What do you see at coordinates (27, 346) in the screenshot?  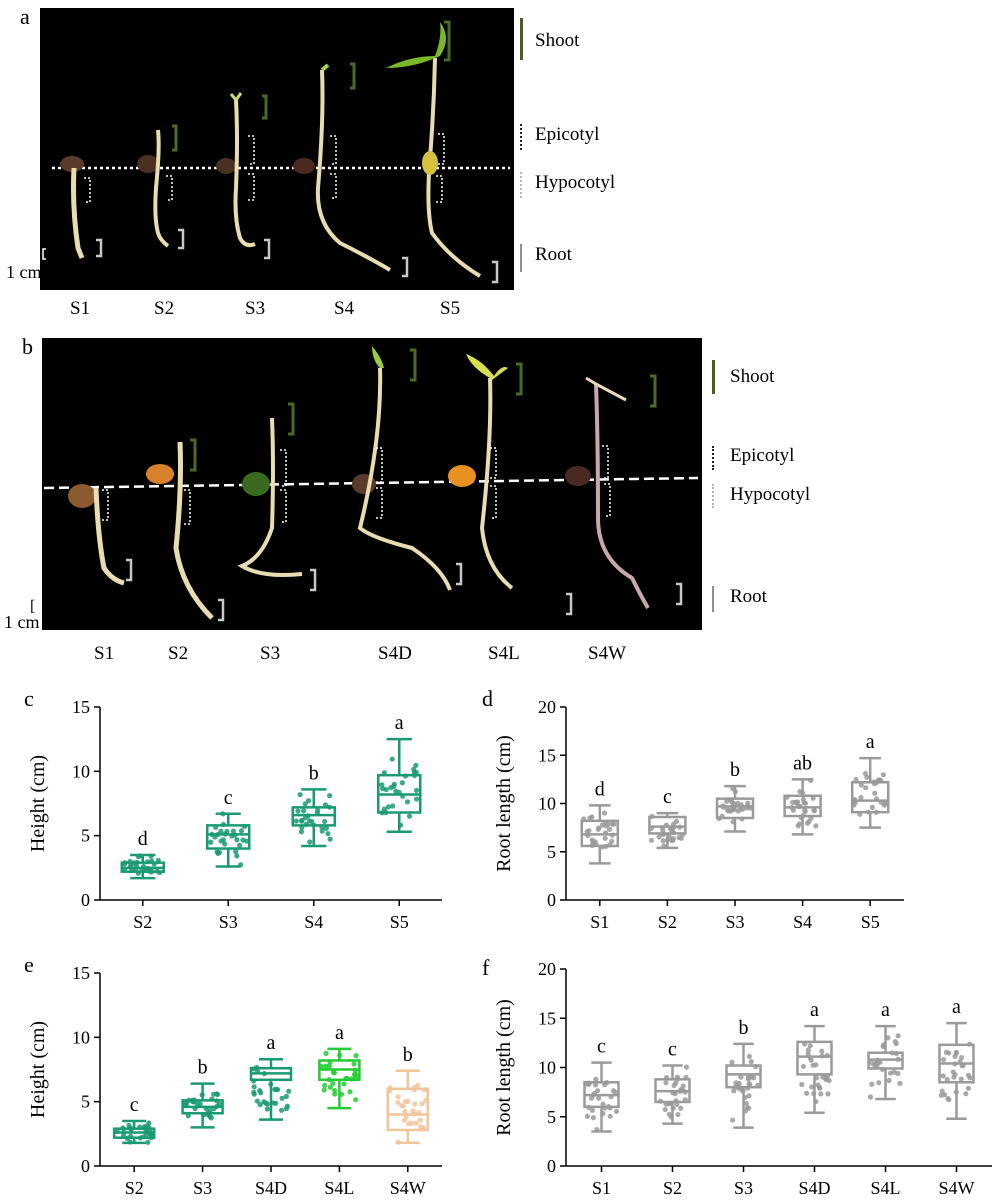 I see `panel-letter-b: b` at bounding box center [27, 346].